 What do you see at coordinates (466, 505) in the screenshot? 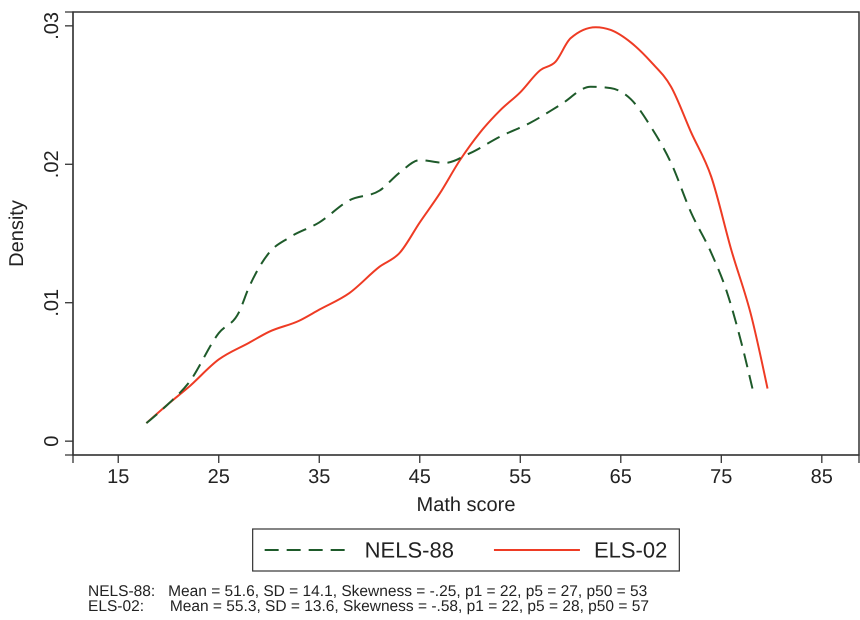
I see `x-axis-title: Math score` at bounding box center [466, 505].